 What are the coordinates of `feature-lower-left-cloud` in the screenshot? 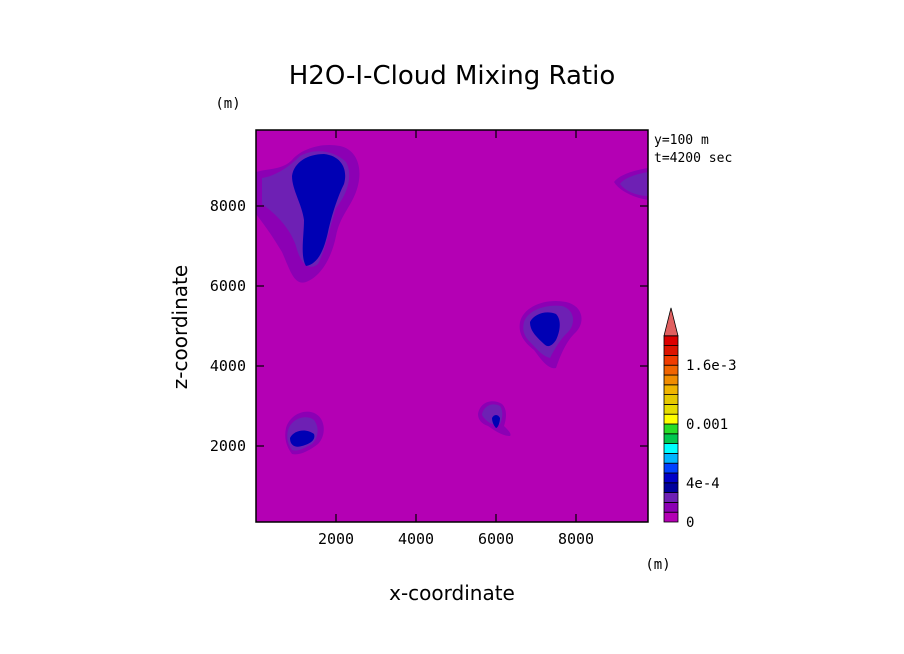 It's located at (304, 433).